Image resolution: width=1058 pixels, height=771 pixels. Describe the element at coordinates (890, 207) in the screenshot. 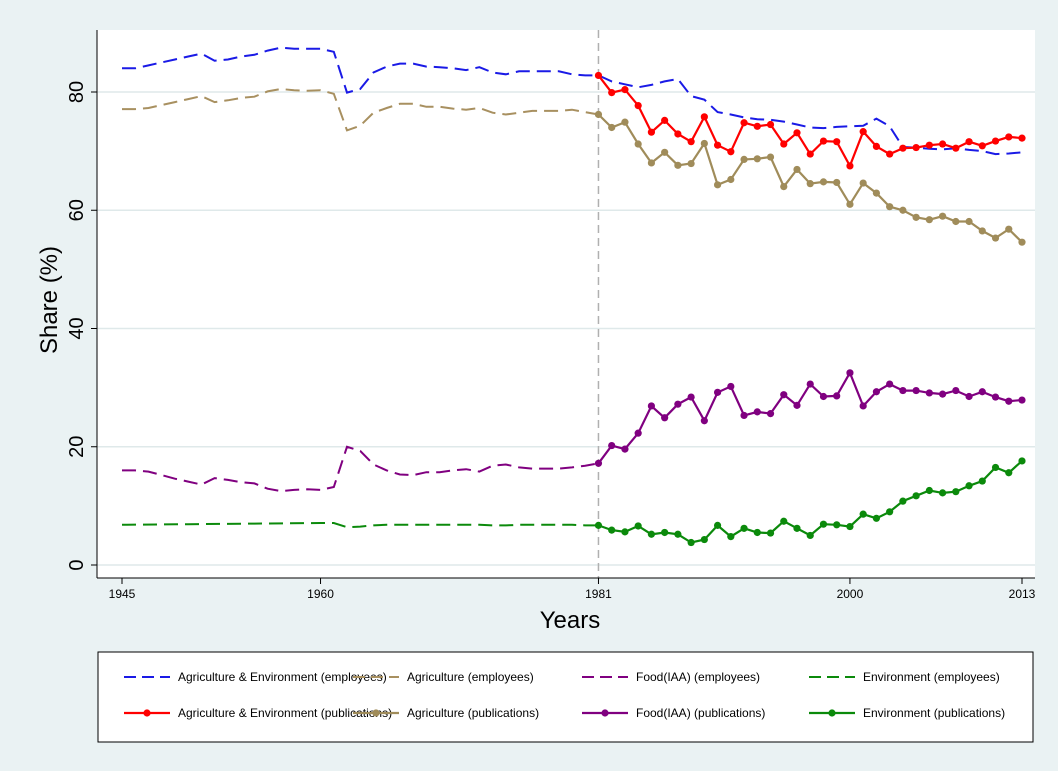

I see `point-agriculture-publications-2003` at that location.